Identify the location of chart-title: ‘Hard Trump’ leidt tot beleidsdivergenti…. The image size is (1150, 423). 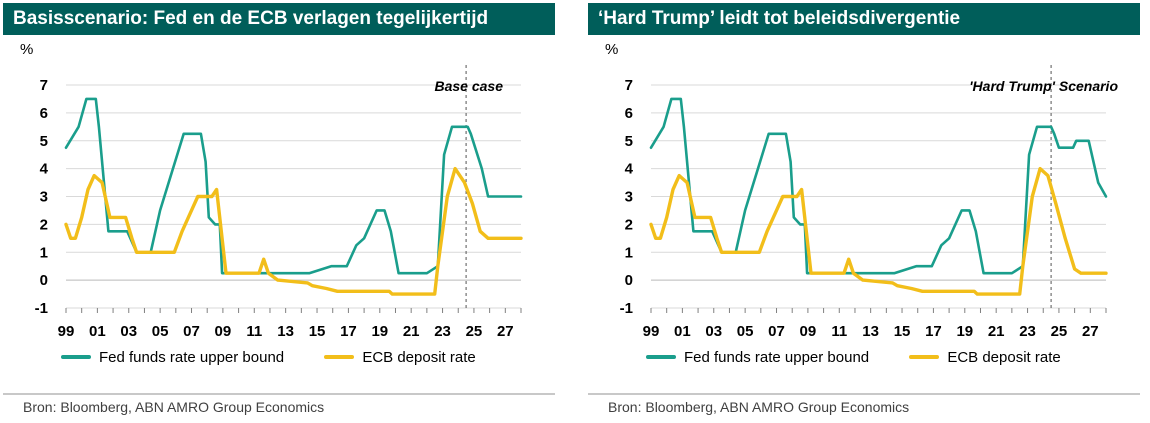
(864, 19).